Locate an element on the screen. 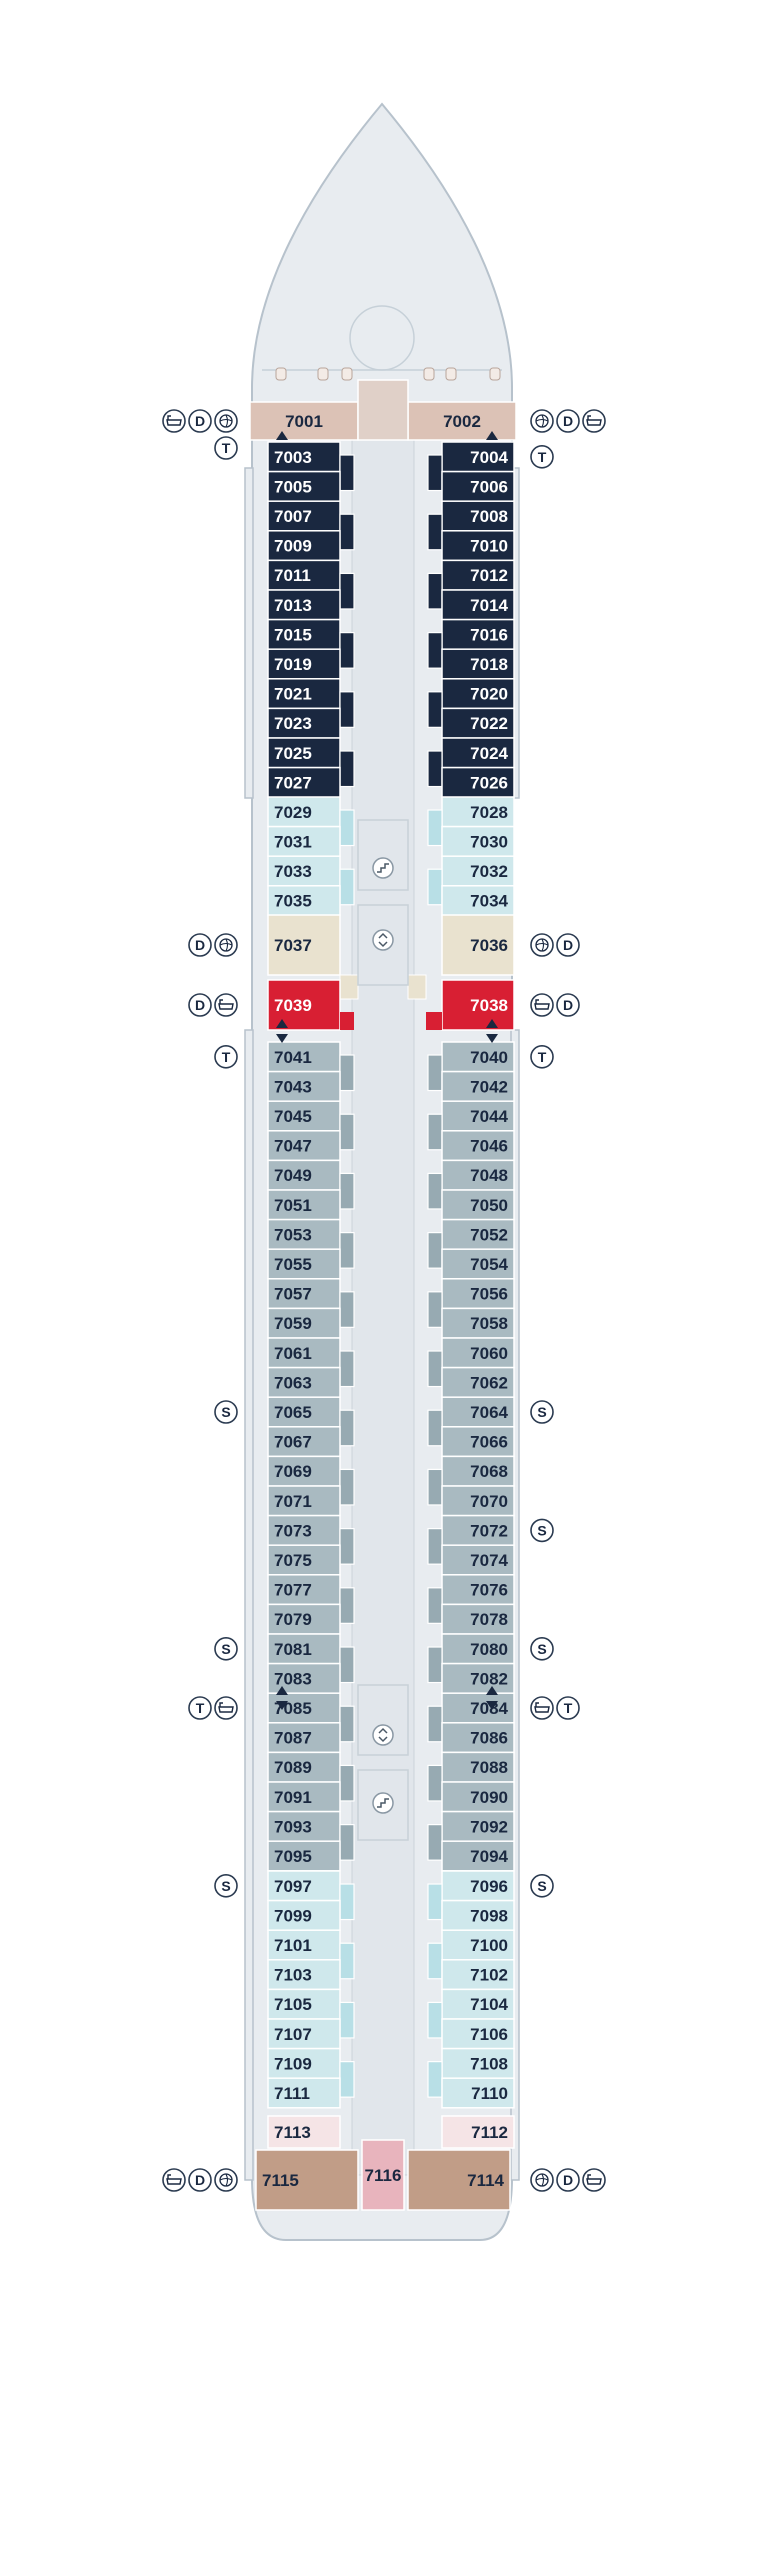 This screenshot has height=2560, width=768. cabin-7003: 7003 is located at coordinates (304, 457).